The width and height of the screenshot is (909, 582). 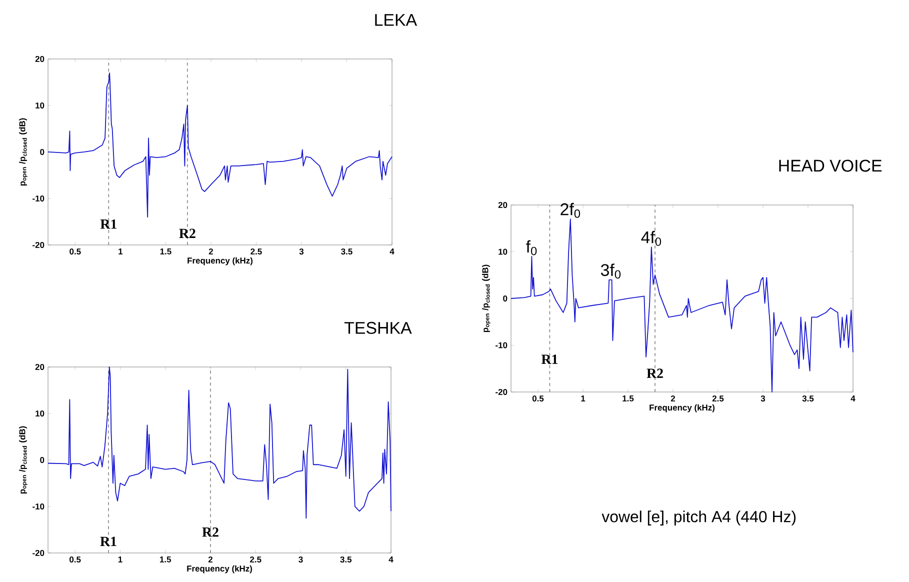 I want to click on chart-title: TESHKA, so click(x=378, y=328).